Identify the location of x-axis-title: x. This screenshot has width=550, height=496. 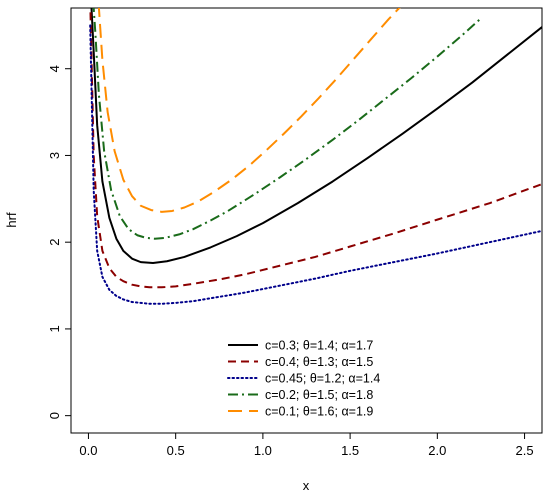
(306, 485).